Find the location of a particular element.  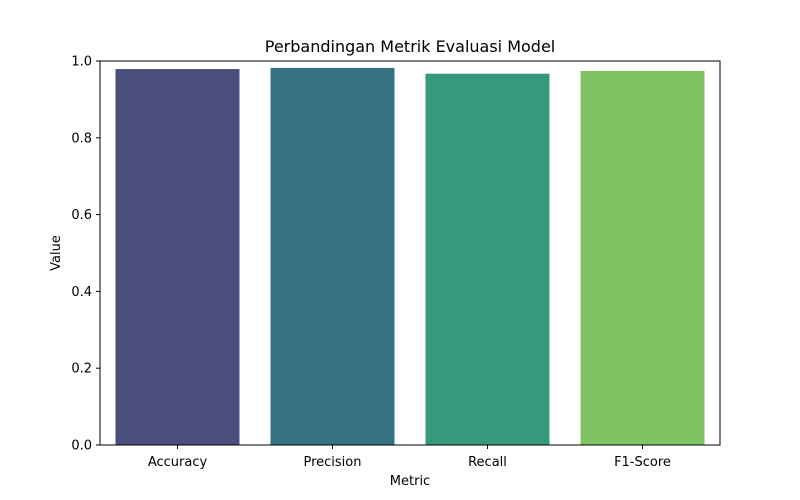

y-tick-label: 0.2 is located at coordinates (81, 369).